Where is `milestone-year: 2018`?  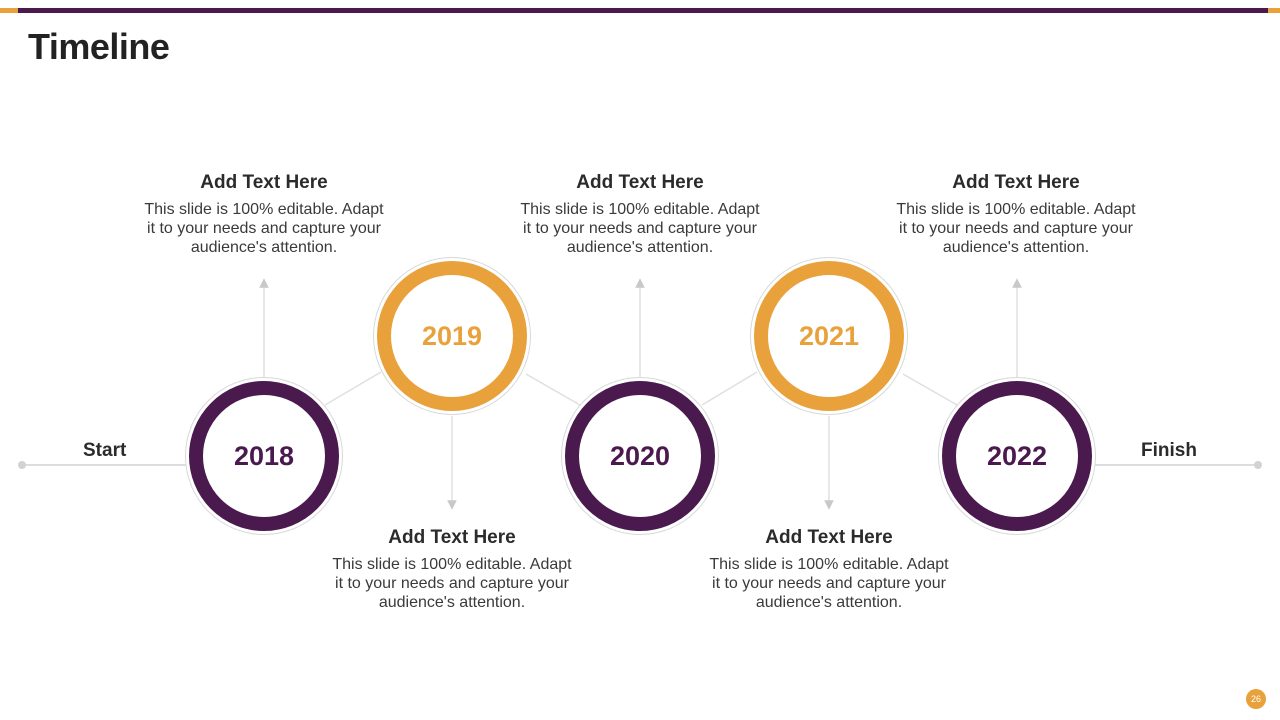
milestone-year: 2018 is located at coordinates (264, 455).